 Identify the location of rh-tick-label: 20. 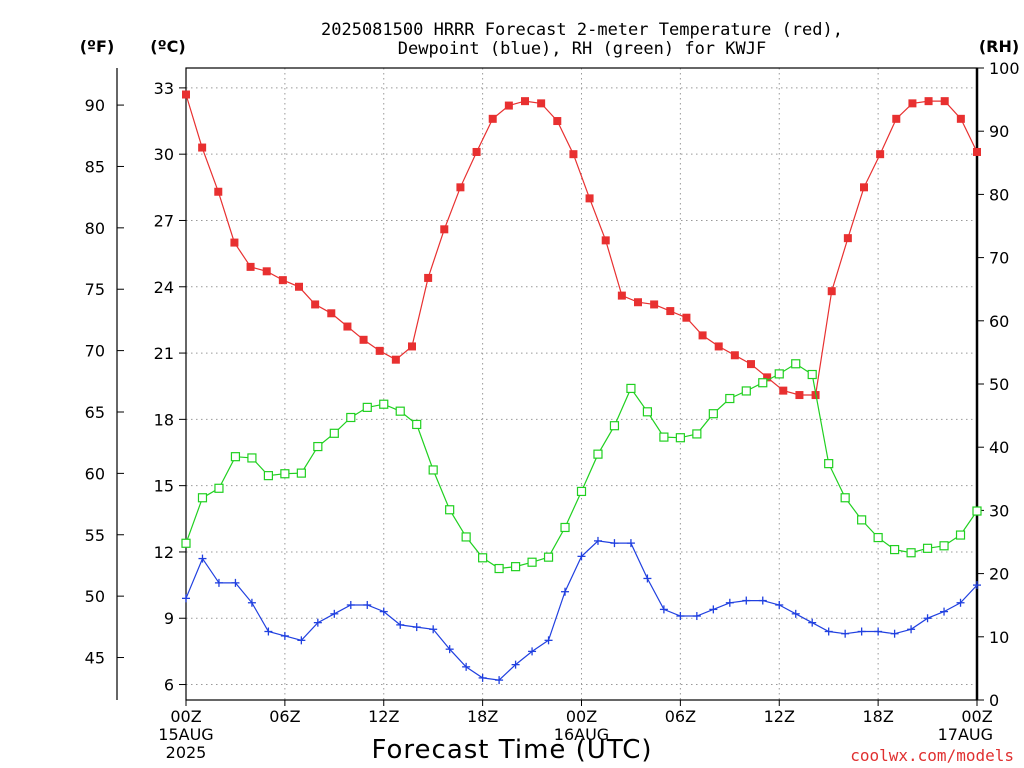
(999, 574).